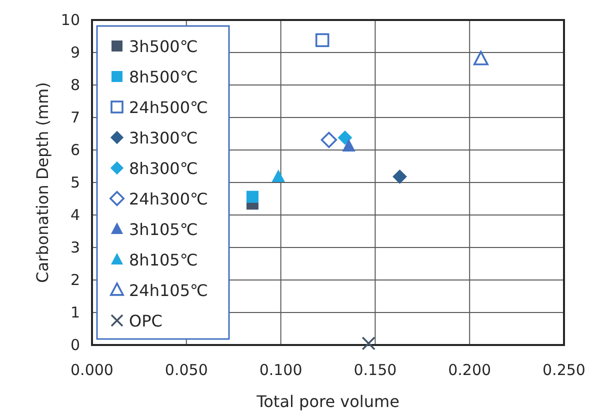 This screenshot has width=603, height=415. Describe the element at coordinates (328, 401) in the screenshot. I see `x-axis-title: Total pore volume` at that location.